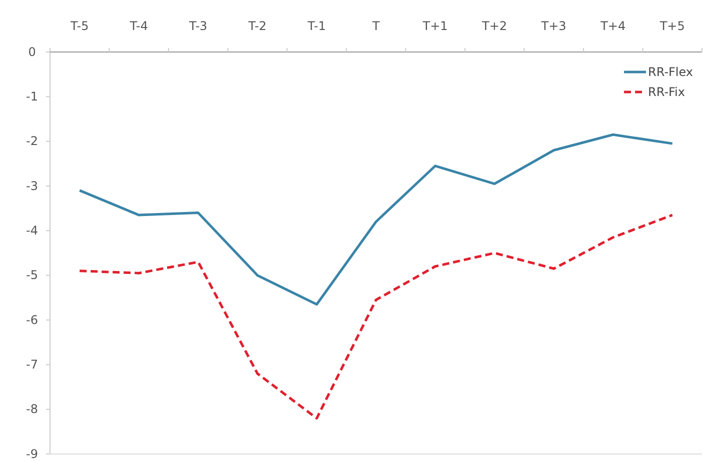 The width and height of the screenshot is (704, 461). What do you see at coordinates (32, 409) in the screenshot?
I see `y-tick-label: -8` at bounding box center [32, 409].